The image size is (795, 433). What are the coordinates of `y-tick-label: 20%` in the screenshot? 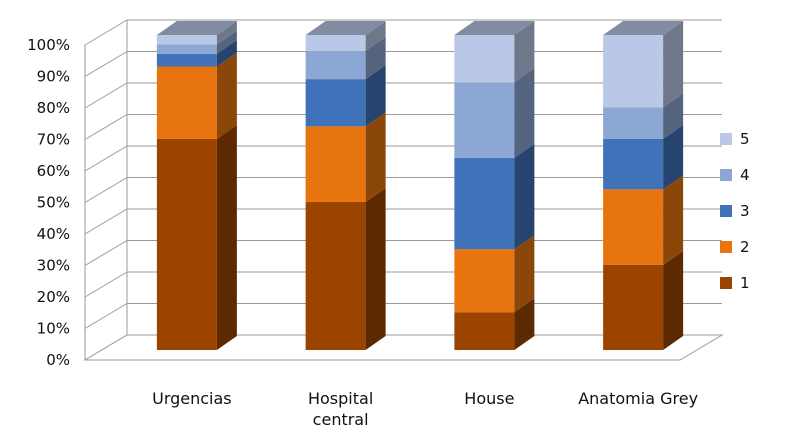 It's located at (53, 297).